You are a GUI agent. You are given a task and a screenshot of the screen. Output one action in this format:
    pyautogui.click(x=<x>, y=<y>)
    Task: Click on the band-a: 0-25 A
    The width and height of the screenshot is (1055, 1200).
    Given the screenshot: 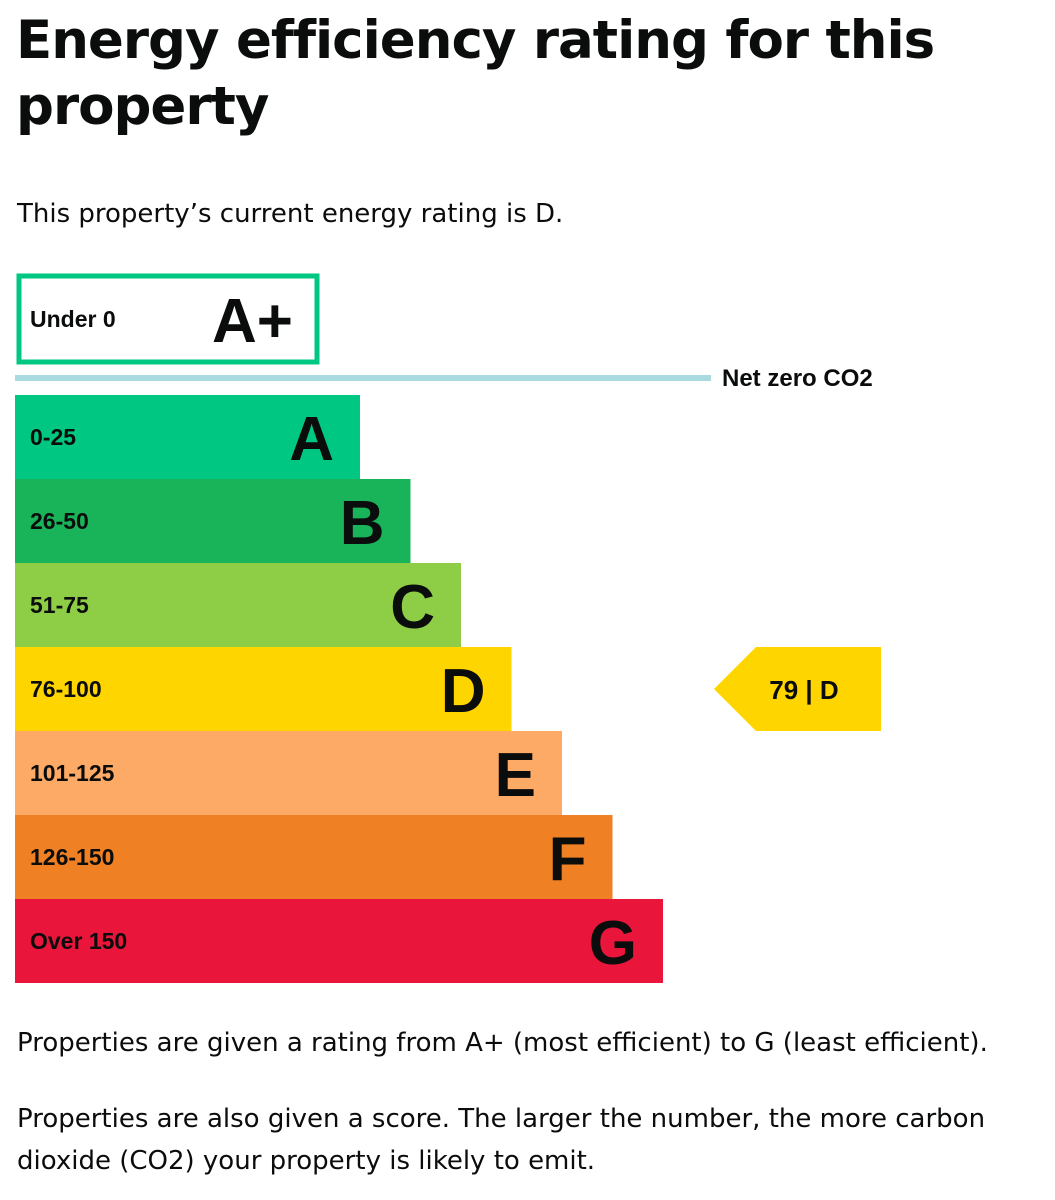 What is the action you would take?
    pyautogui.click(x=187, y=437)
    